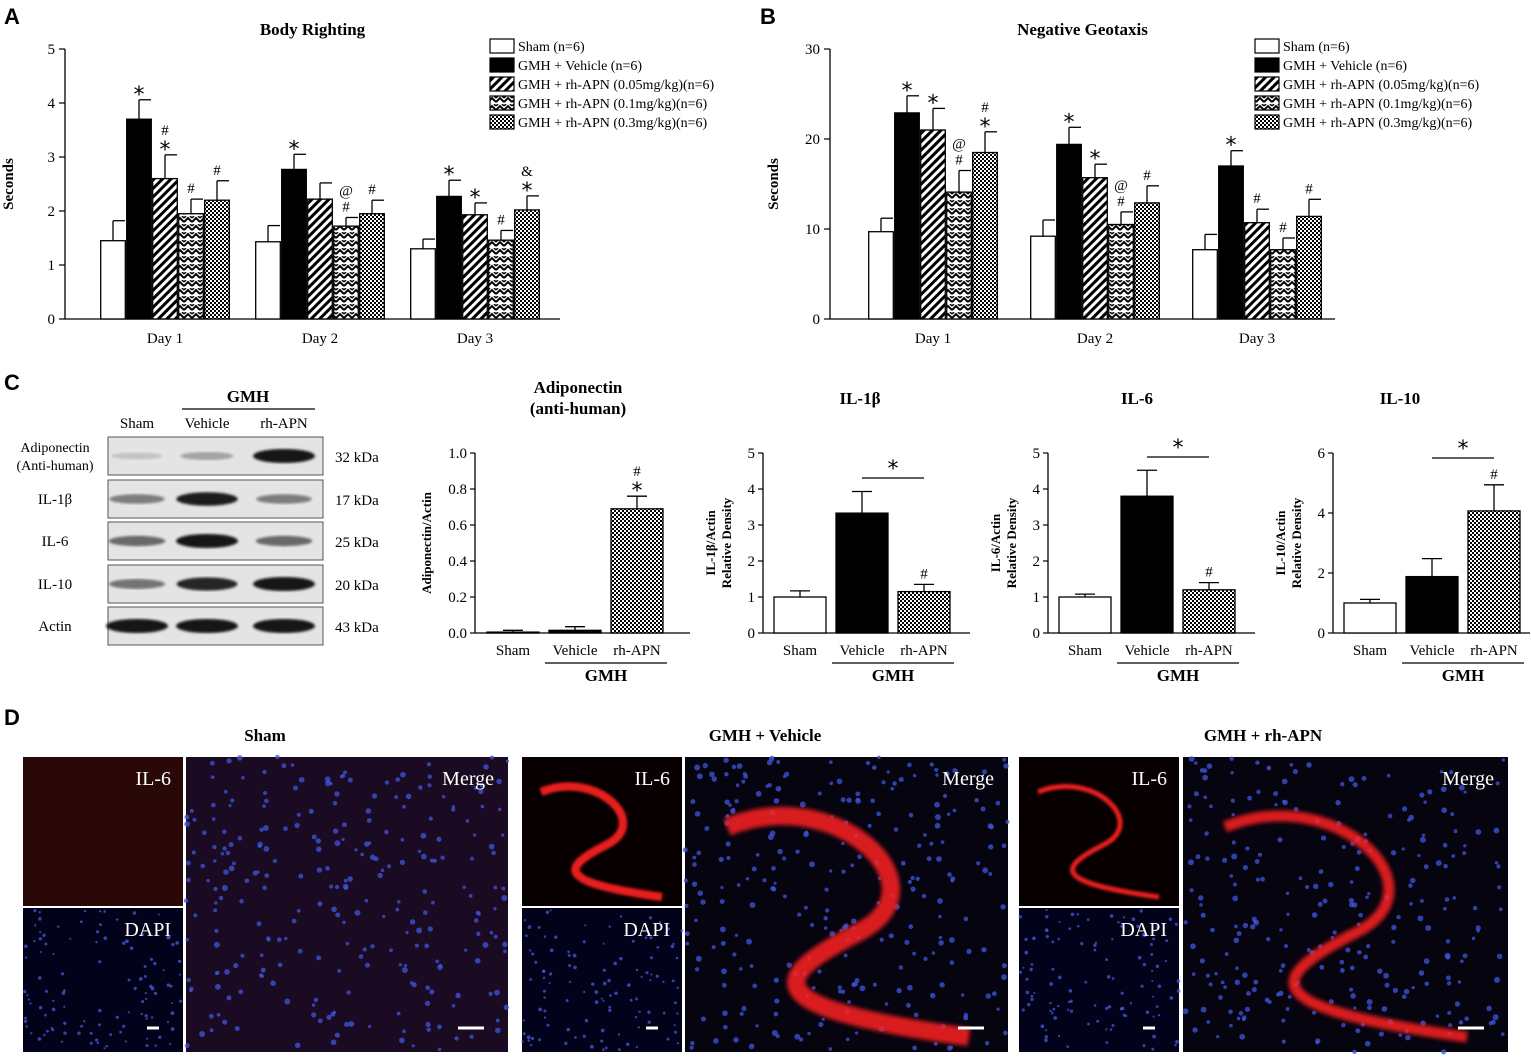 This screenshot has height=1061, width=1531. What do you see at coordinates (752, 598) in the screenshot?
I see `y-tick-label-c2-1: 1` at bounding box center [752, 598].